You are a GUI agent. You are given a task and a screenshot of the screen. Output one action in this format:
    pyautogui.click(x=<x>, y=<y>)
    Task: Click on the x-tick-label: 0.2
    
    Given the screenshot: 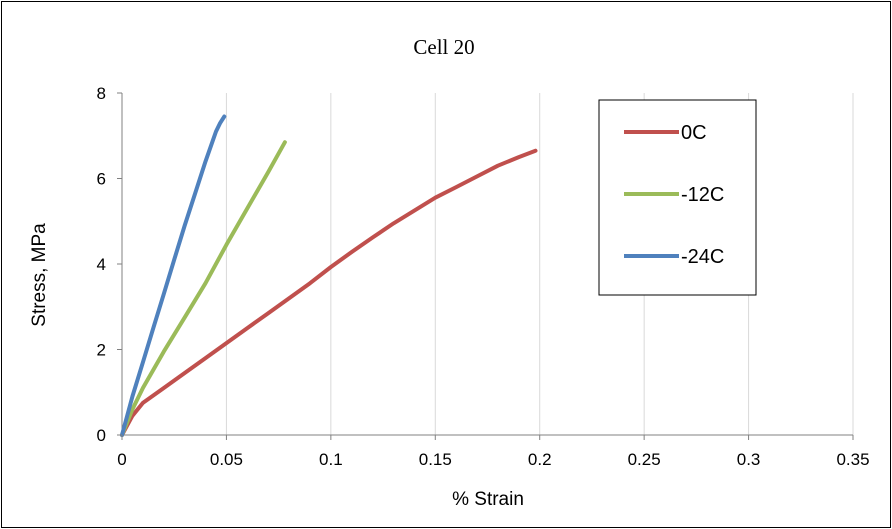 What is the action you would take?
    pyautogui.click(x=540, y=459)
    